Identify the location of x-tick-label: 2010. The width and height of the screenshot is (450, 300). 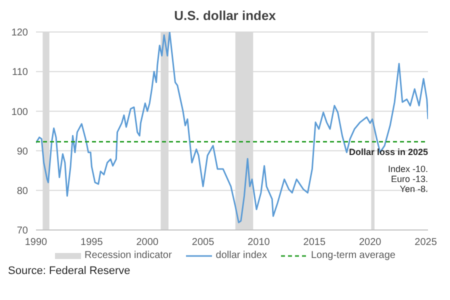
(259, 242).